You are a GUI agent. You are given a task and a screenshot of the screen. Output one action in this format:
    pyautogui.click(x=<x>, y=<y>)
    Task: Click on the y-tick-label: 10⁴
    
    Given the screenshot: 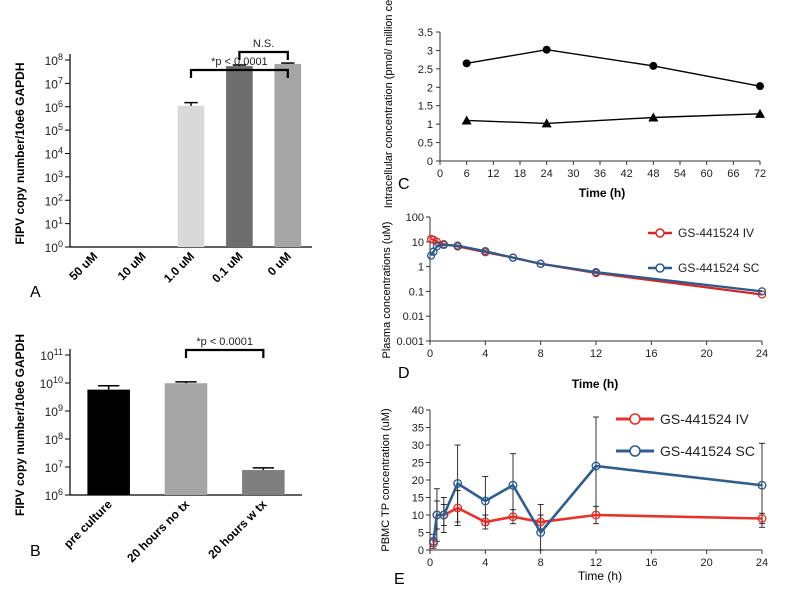 What is the action you would take?
    pyautogui.click(x=54, y=154)
    